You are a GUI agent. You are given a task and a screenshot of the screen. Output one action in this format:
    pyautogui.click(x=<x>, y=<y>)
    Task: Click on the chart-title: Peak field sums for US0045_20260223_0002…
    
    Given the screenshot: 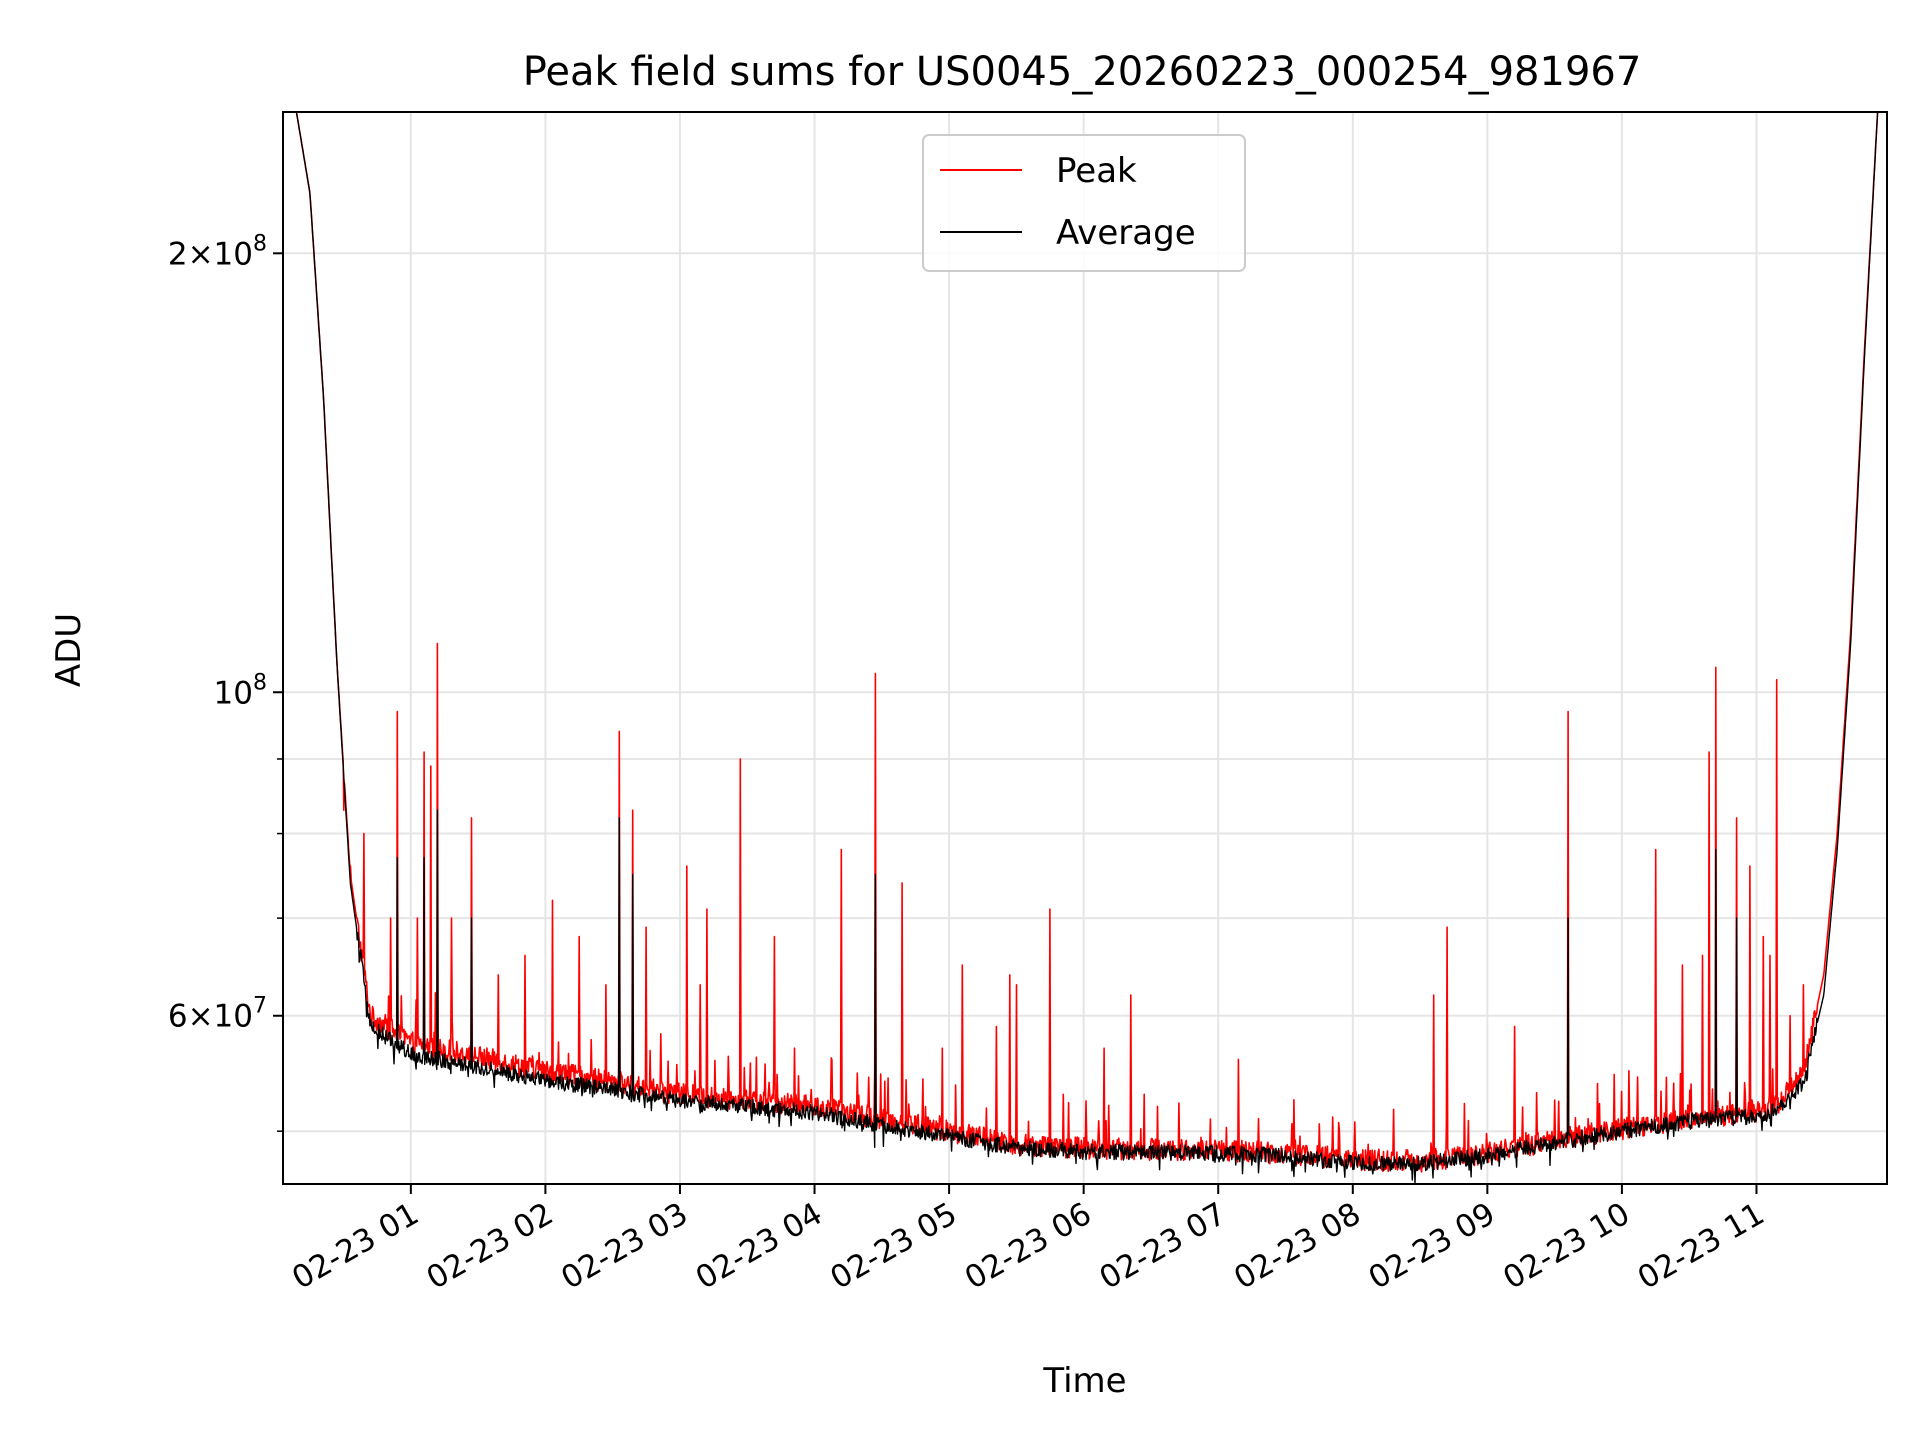 What is the action you would take?
    pyautogui.click(x=1082, y=72)
    